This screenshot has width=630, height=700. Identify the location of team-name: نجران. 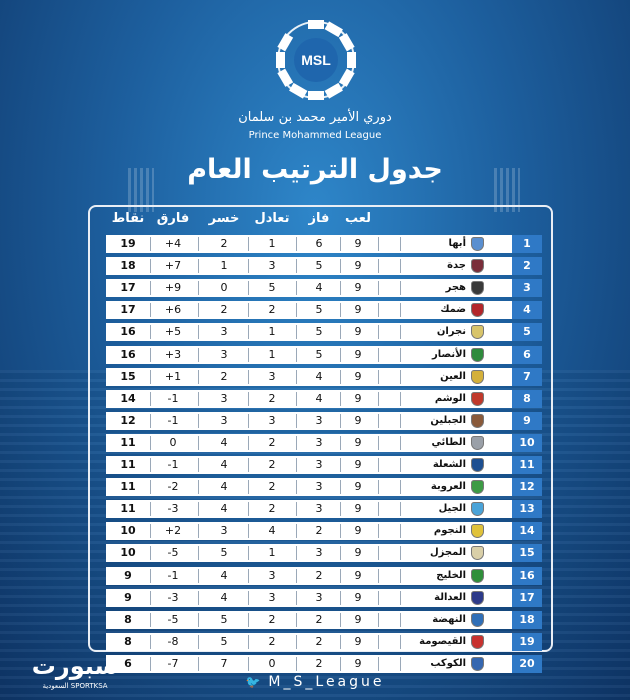
(451, 332).